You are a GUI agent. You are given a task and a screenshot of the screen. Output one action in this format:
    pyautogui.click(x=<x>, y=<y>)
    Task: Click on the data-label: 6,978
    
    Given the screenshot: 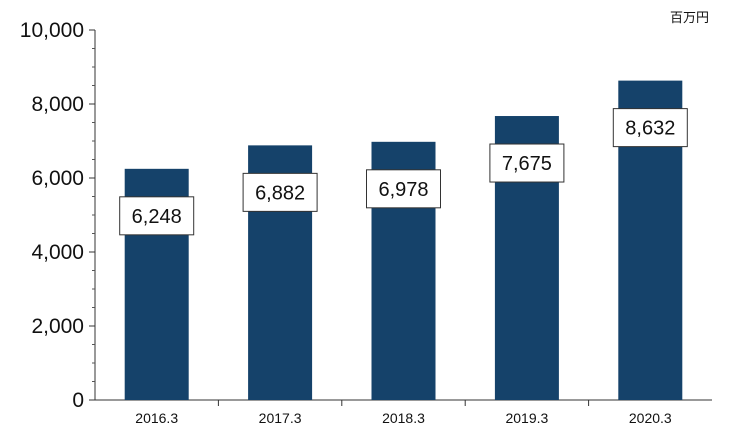 What is the action you would take?
    pyautogui.click(x=403, y=190)
    